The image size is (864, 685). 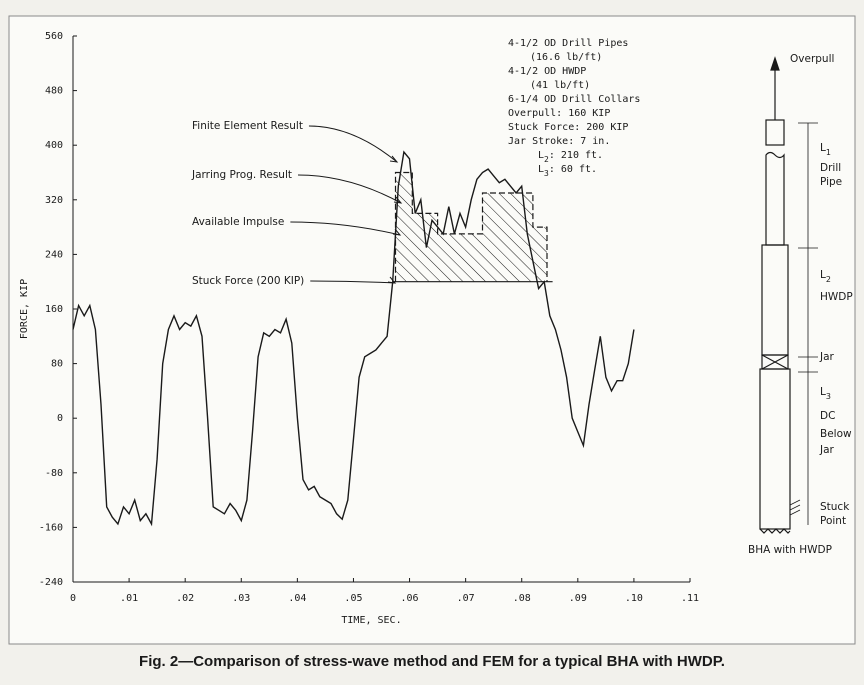 What do you see at coordinates (827, 416) in the screenshot?
I see `l3-text: DC` at bounding box center [827, 416].